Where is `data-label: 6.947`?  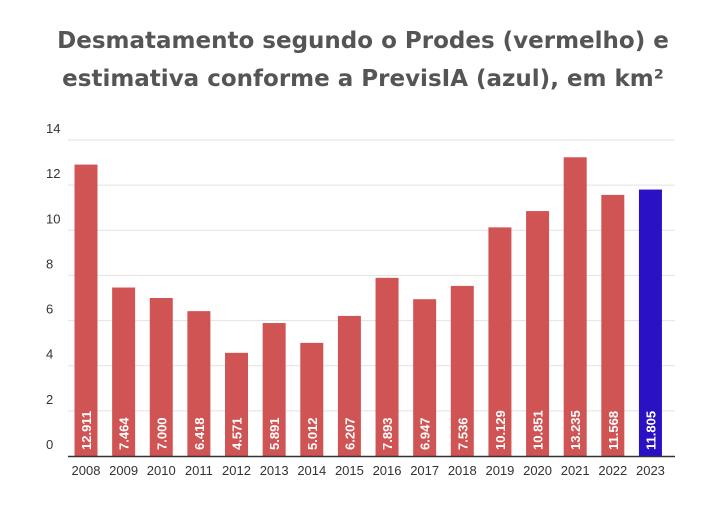 data-label: 6.947 is located at coordinates (425, 433).